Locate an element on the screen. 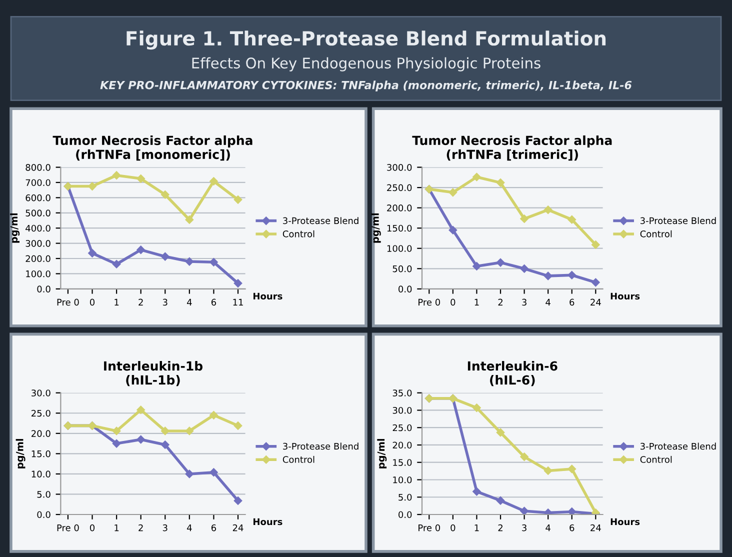  chart-title: Tumor Necrosis Factor alpha (rhTNFa [monomeric]) is located at coordinates (152, 148).